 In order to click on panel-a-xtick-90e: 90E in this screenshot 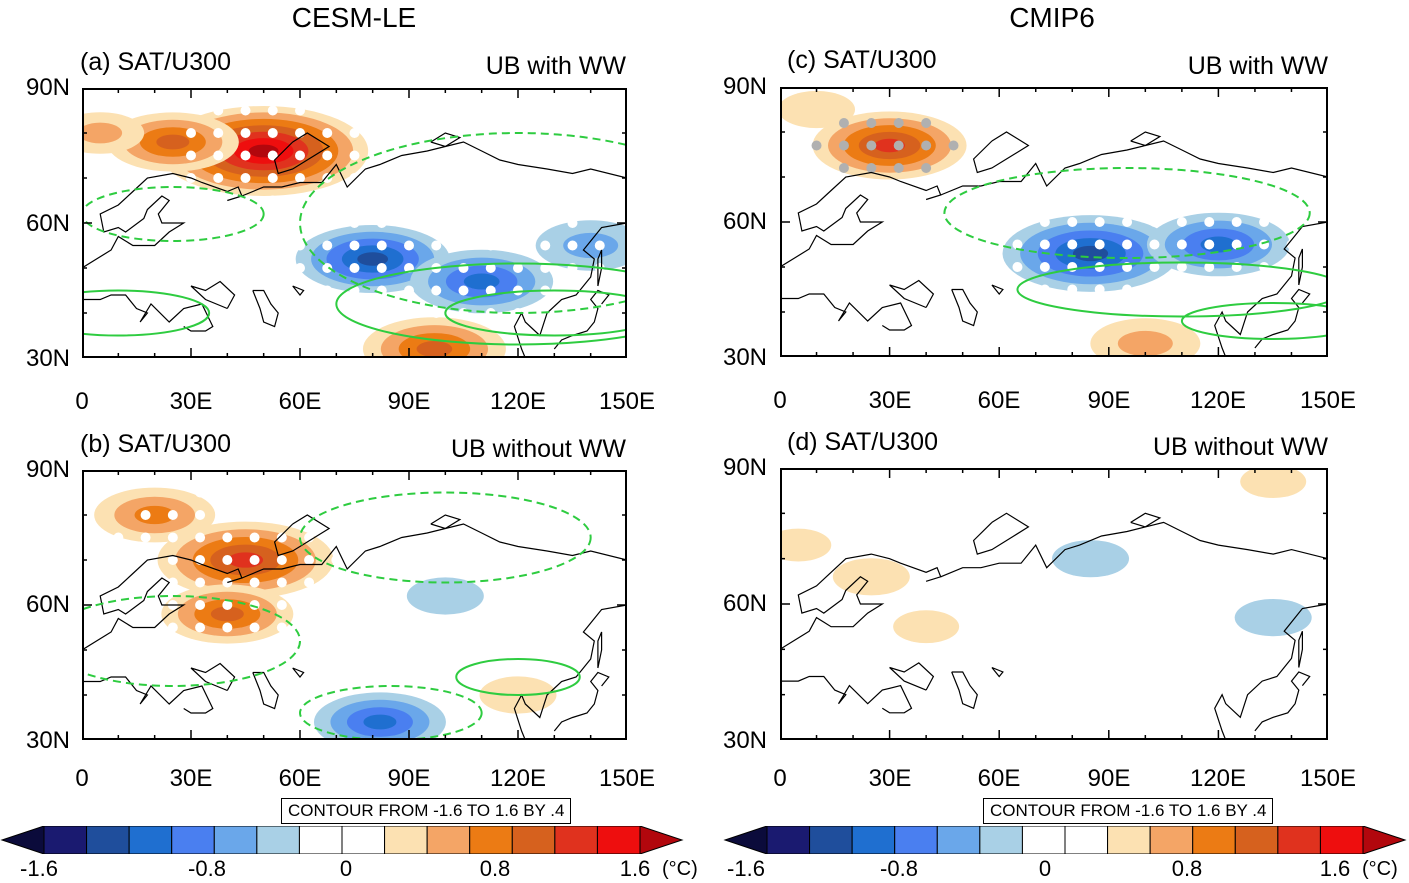, I will do `click(409, 402)`.